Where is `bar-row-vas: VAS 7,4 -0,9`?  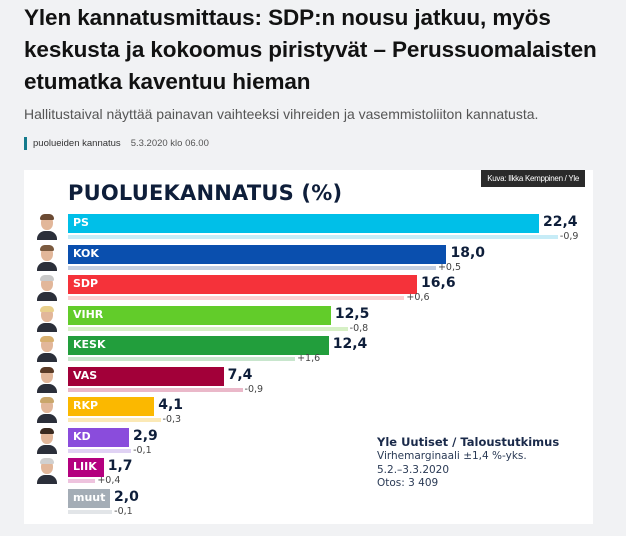 bar-row-vas: VAS 7,4 -0,9 is located at coordinates (308, 381).